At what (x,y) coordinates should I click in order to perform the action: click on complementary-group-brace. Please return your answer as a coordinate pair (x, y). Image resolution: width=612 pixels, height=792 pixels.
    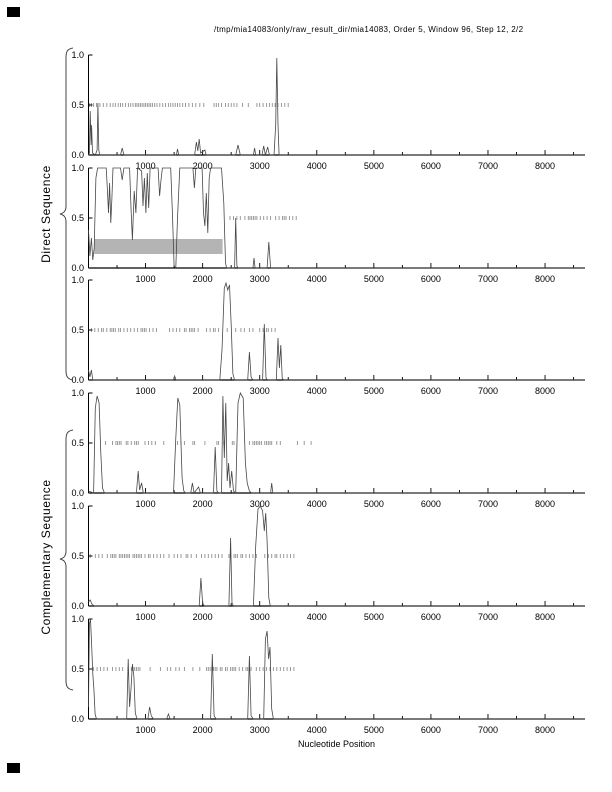
    Looking at the image, I should click on (66, 560).